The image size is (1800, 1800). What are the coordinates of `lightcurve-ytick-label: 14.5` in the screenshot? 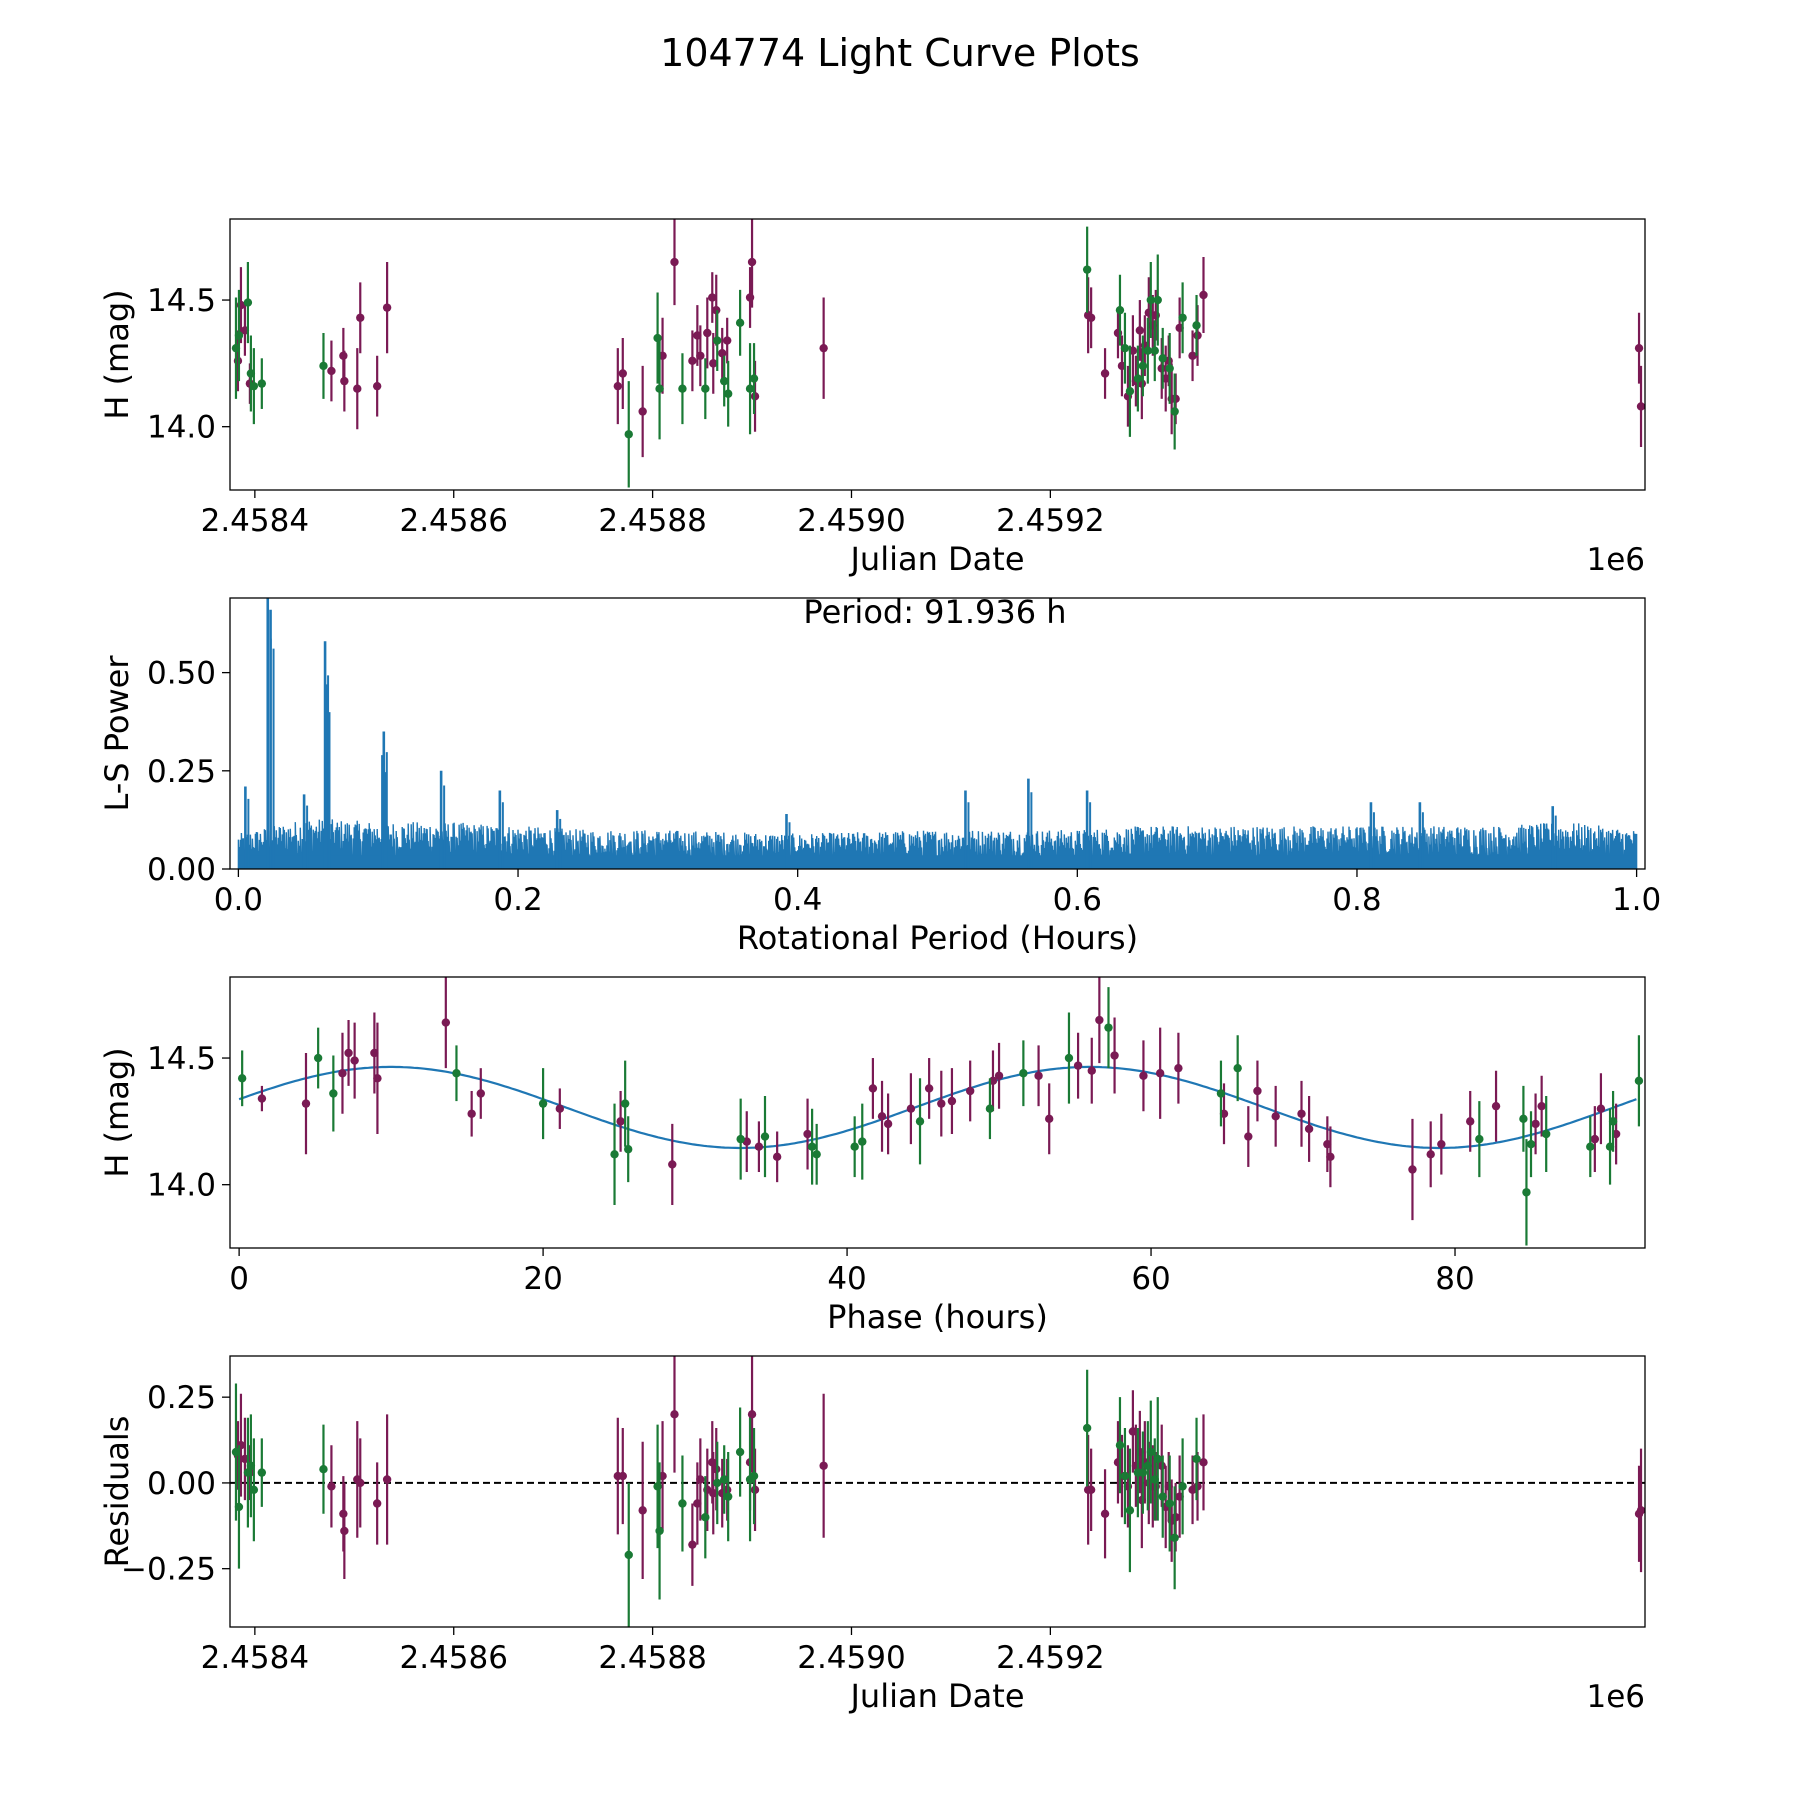 It's located at (181, 301).